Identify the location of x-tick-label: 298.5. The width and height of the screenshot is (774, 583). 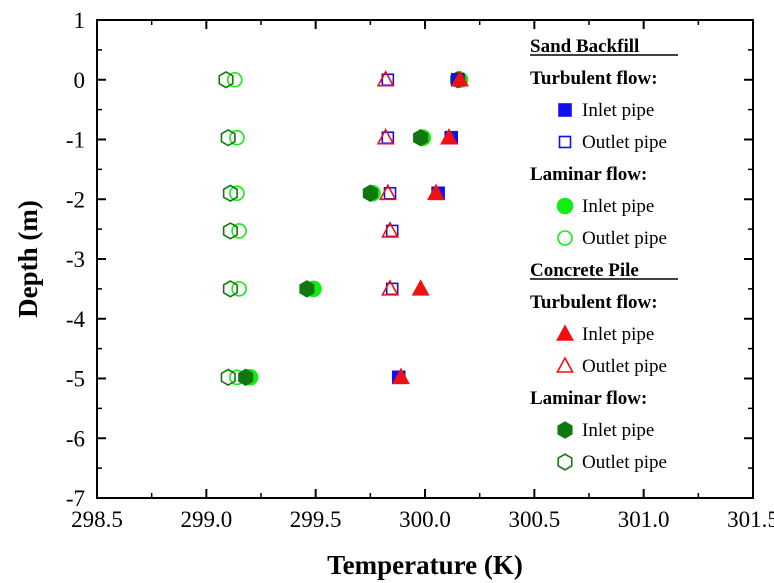
(97, 519).